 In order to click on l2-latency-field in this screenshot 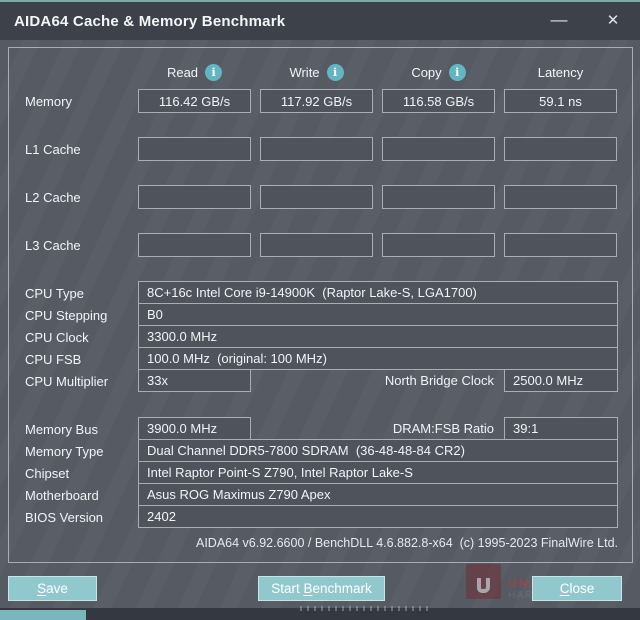, I will do `click(560, 197)`.